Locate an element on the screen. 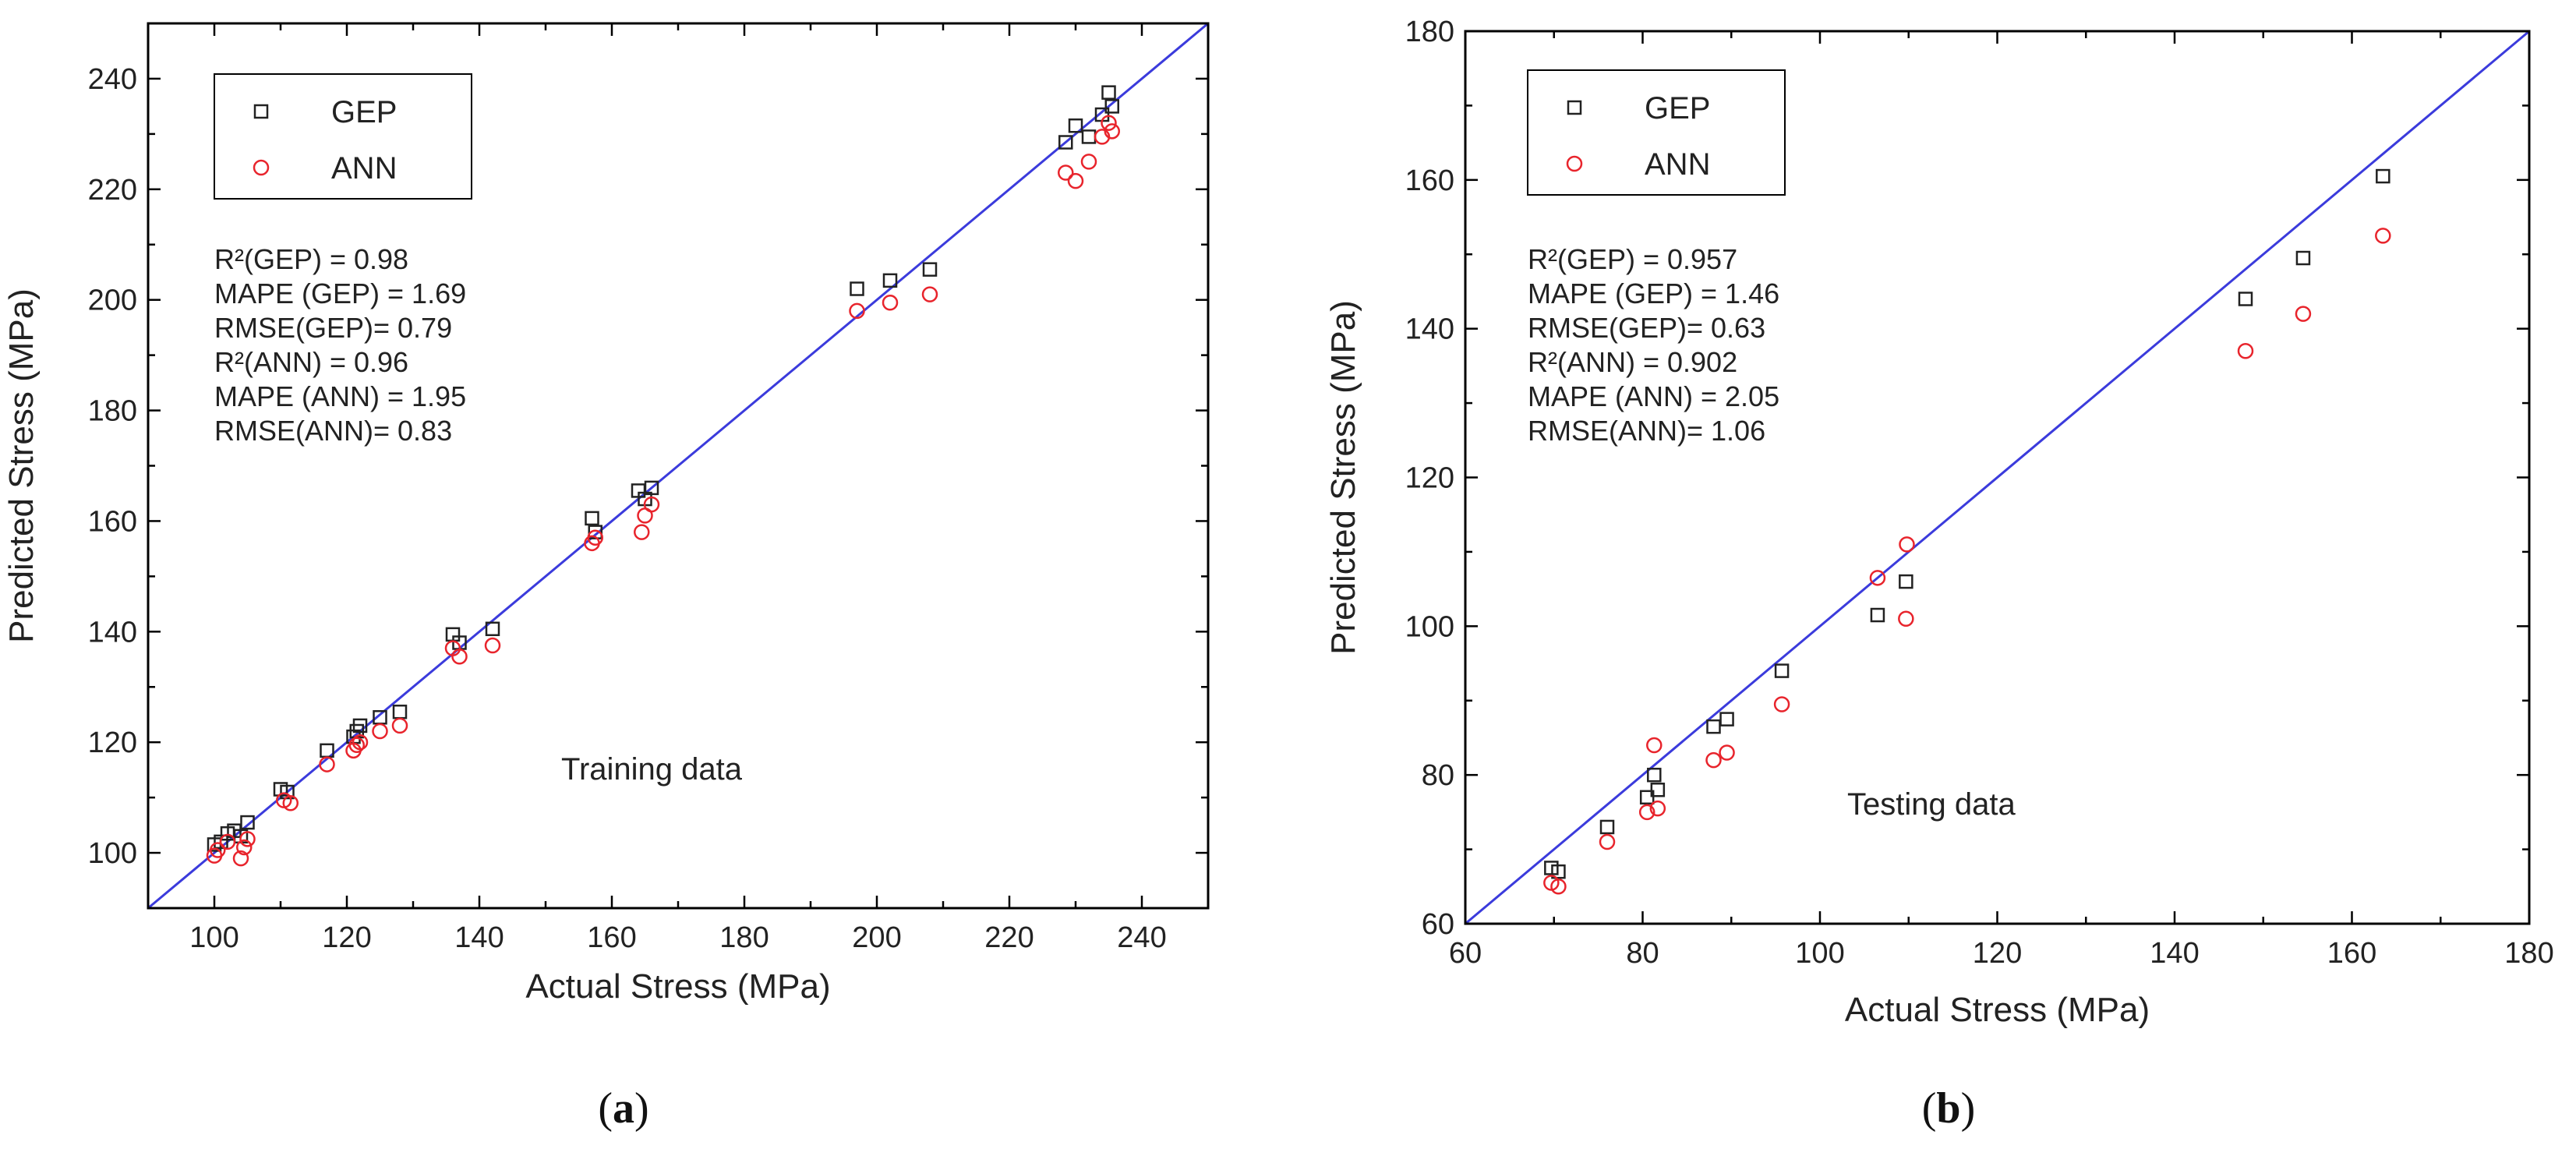 This screenshot has height=1149, width=2576. legend-box is located at coordinates (1656, 132).